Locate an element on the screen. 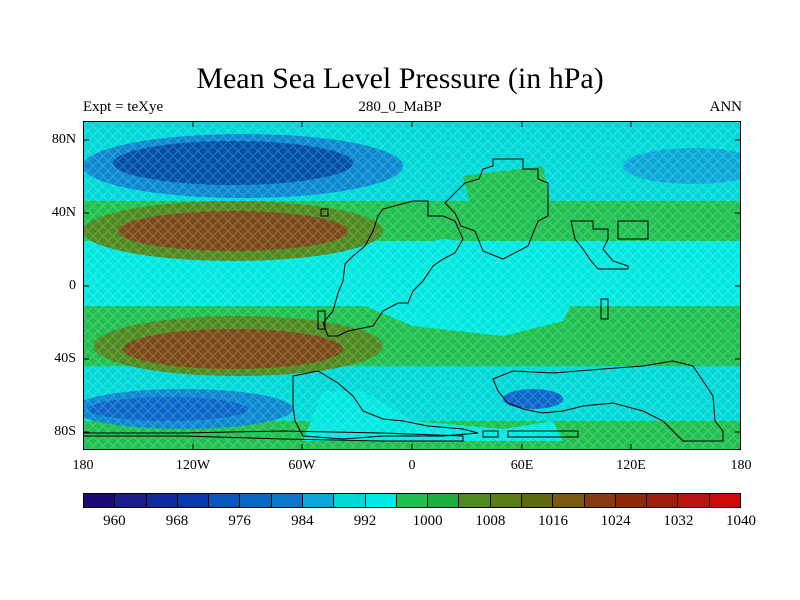  x-tick-120e: 120E is located at coordinates (631, 465).